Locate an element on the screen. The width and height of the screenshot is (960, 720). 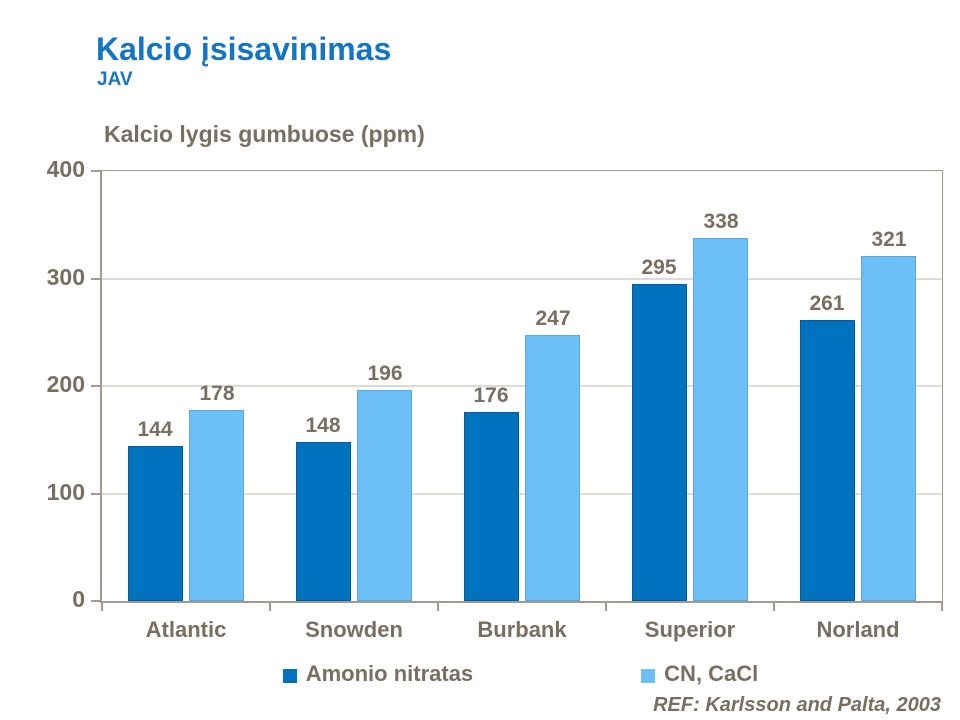
value-label-amonio-nitratas-superior: 295 is located at coordinates (659, 267).